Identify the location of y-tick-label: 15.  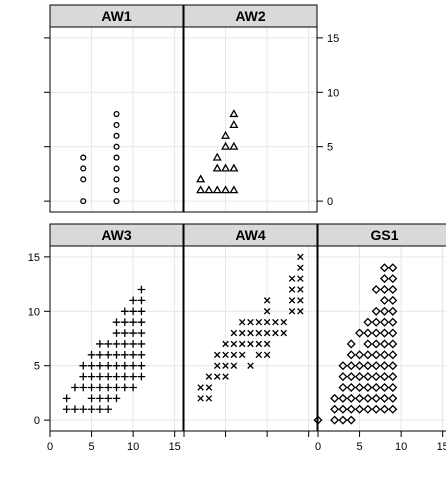
(333, 39).